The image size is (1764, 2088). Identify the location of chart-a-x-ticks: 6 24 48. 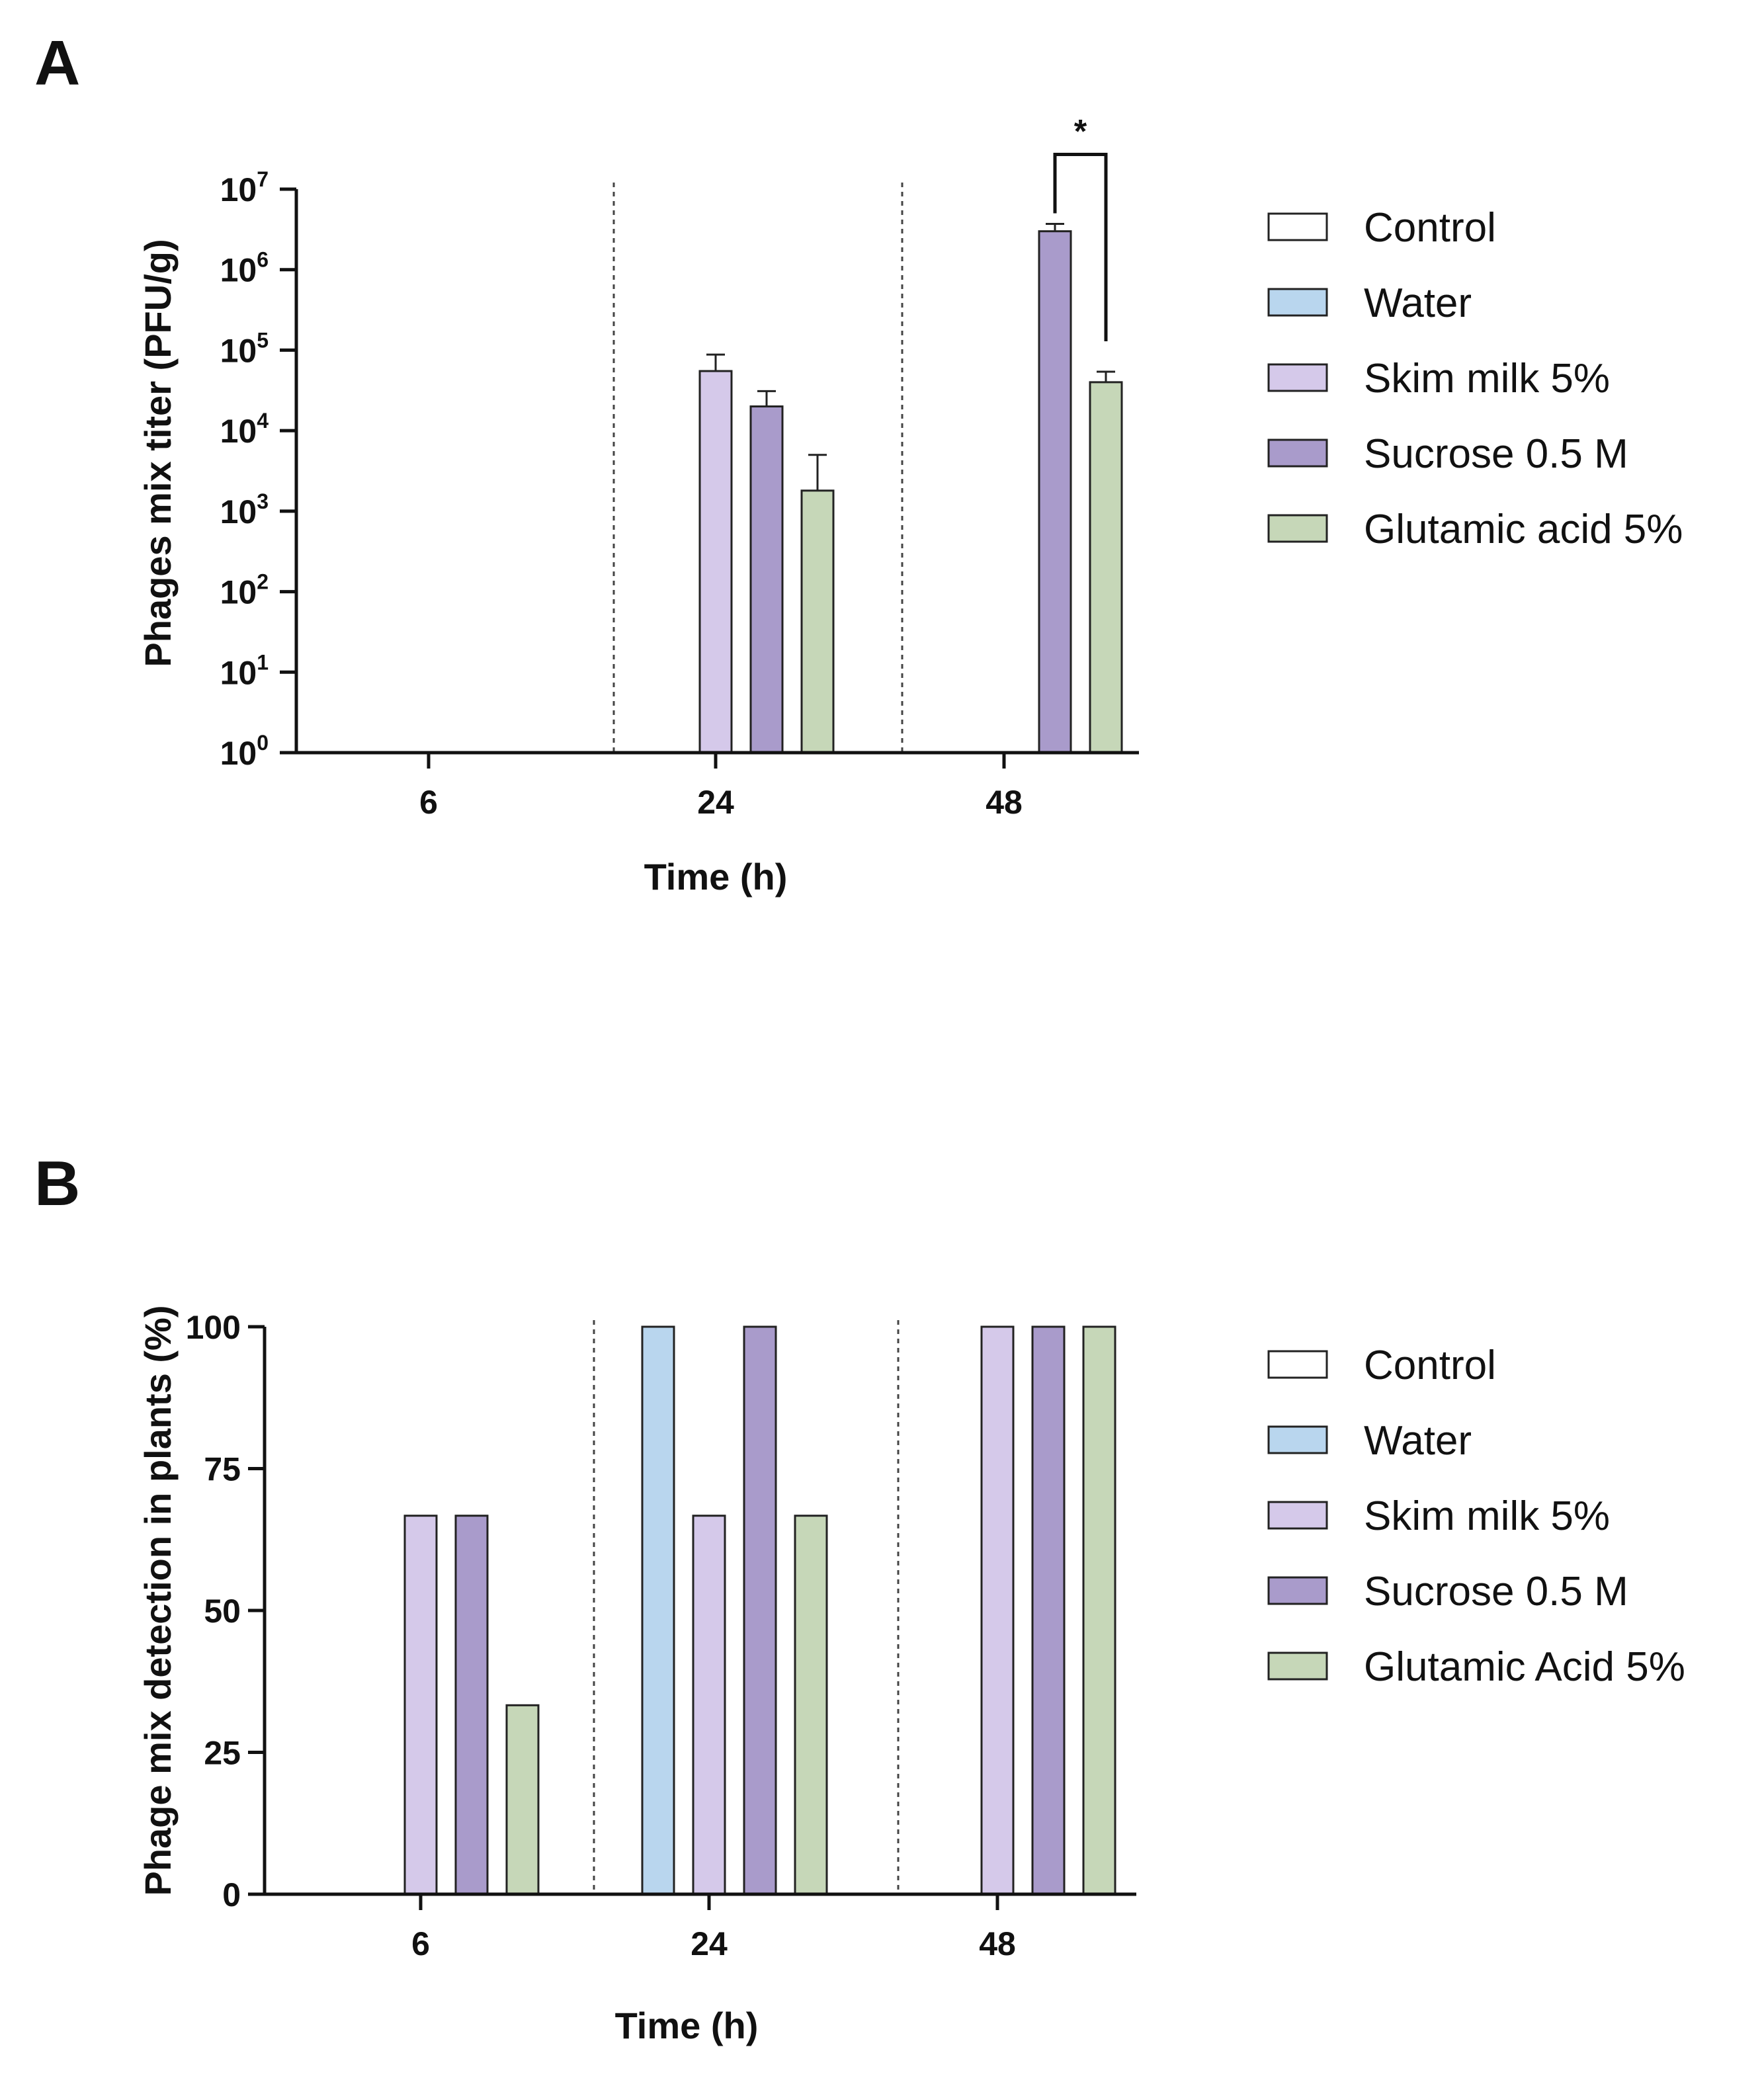
(721, 787).